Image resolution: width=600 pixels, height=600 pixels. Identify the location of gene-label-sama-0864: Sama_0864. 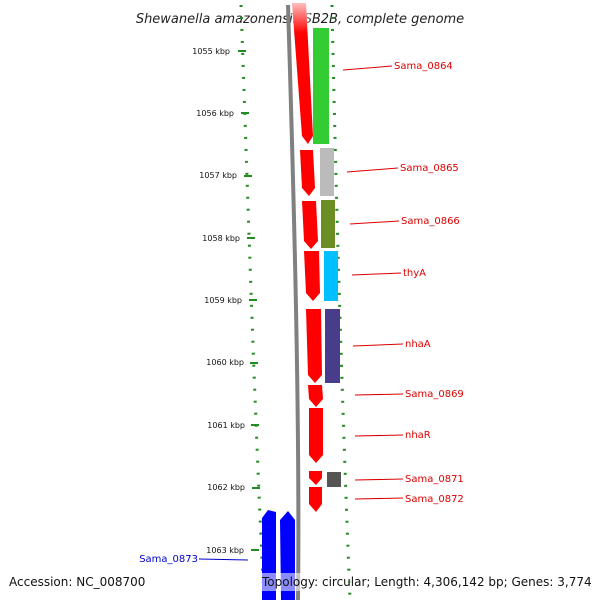
(423, 66).